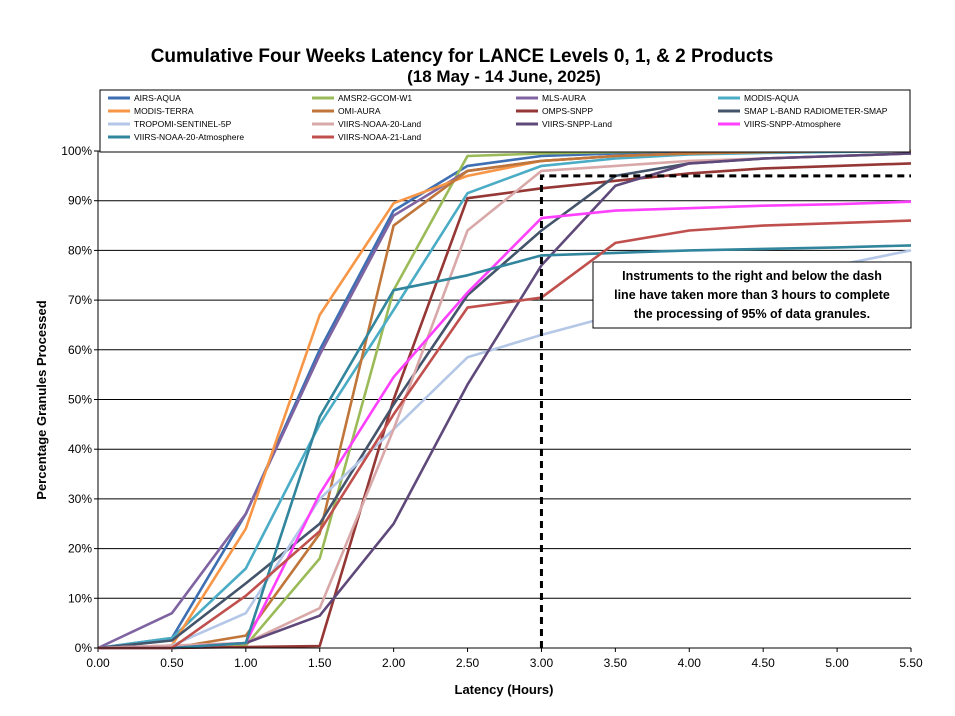 The height and width of the screenshot is (716, 955). I want to click on annotation-line-3: the processing of 95% of data granules., so click(752, 314).